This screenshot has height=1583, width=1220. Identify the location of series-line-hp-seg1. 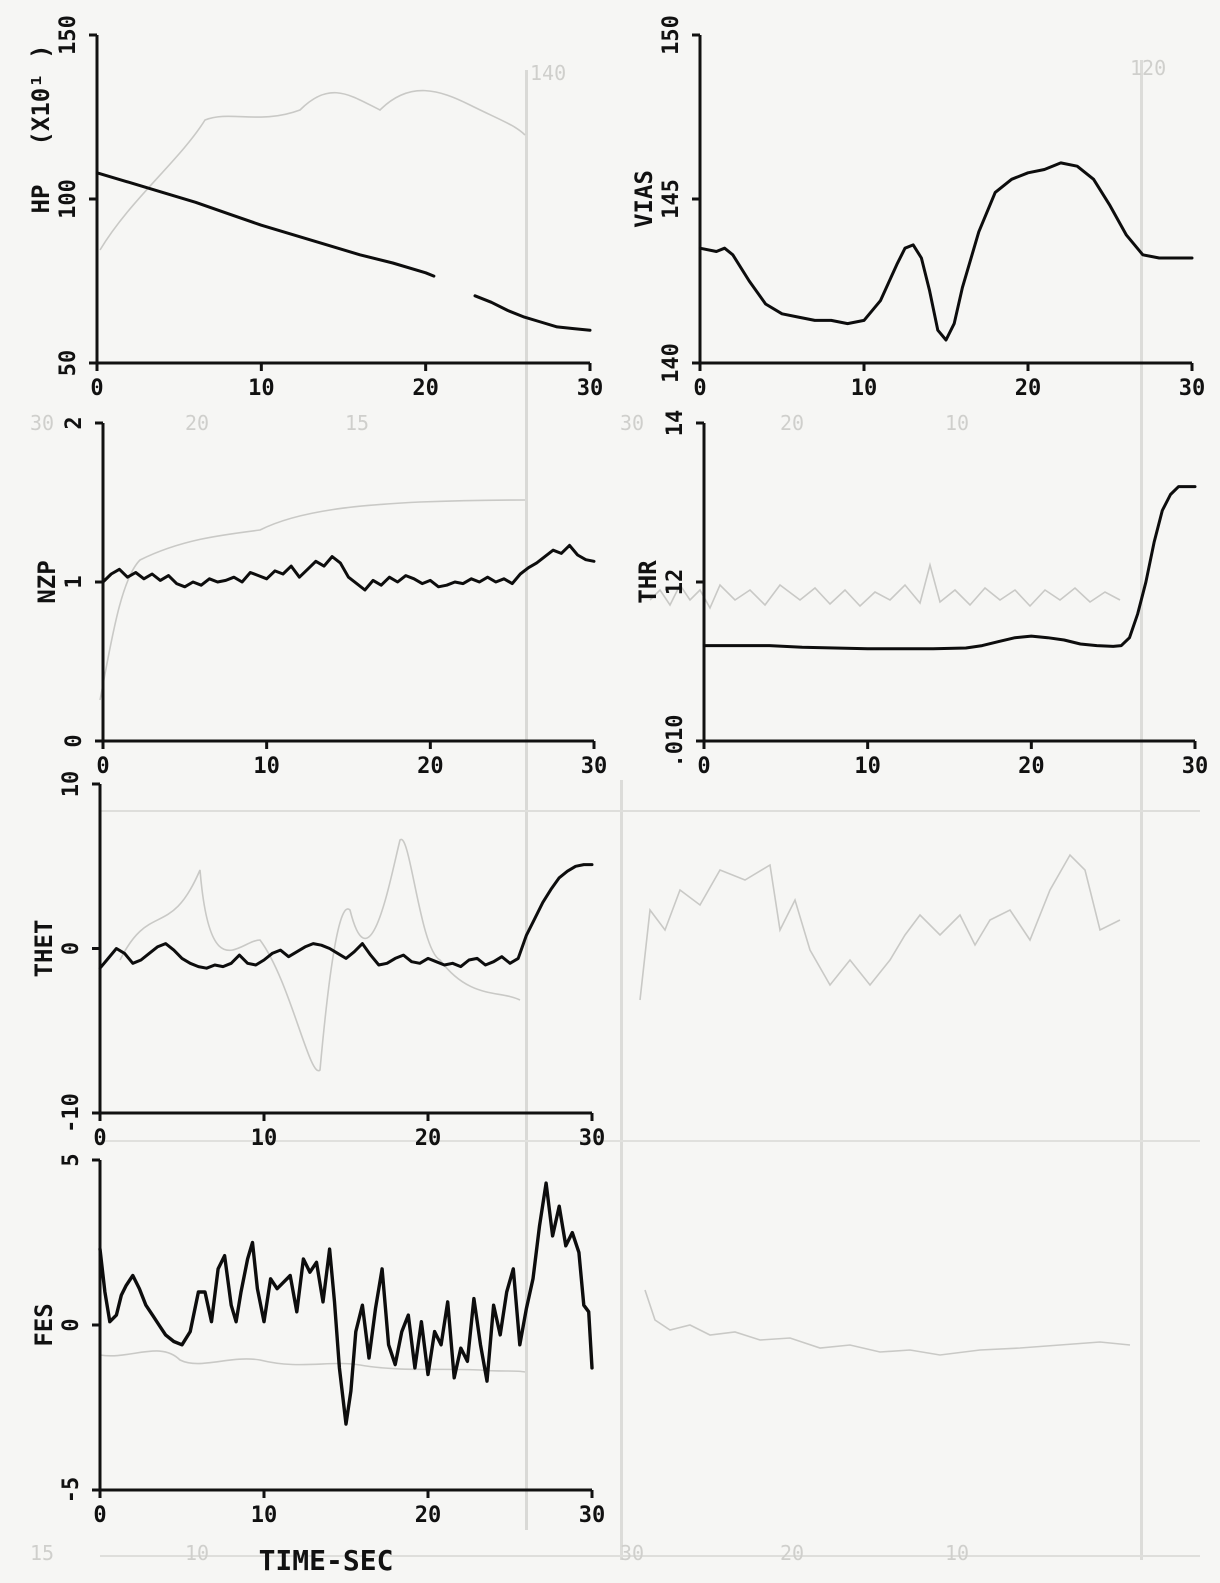
(532, 313).